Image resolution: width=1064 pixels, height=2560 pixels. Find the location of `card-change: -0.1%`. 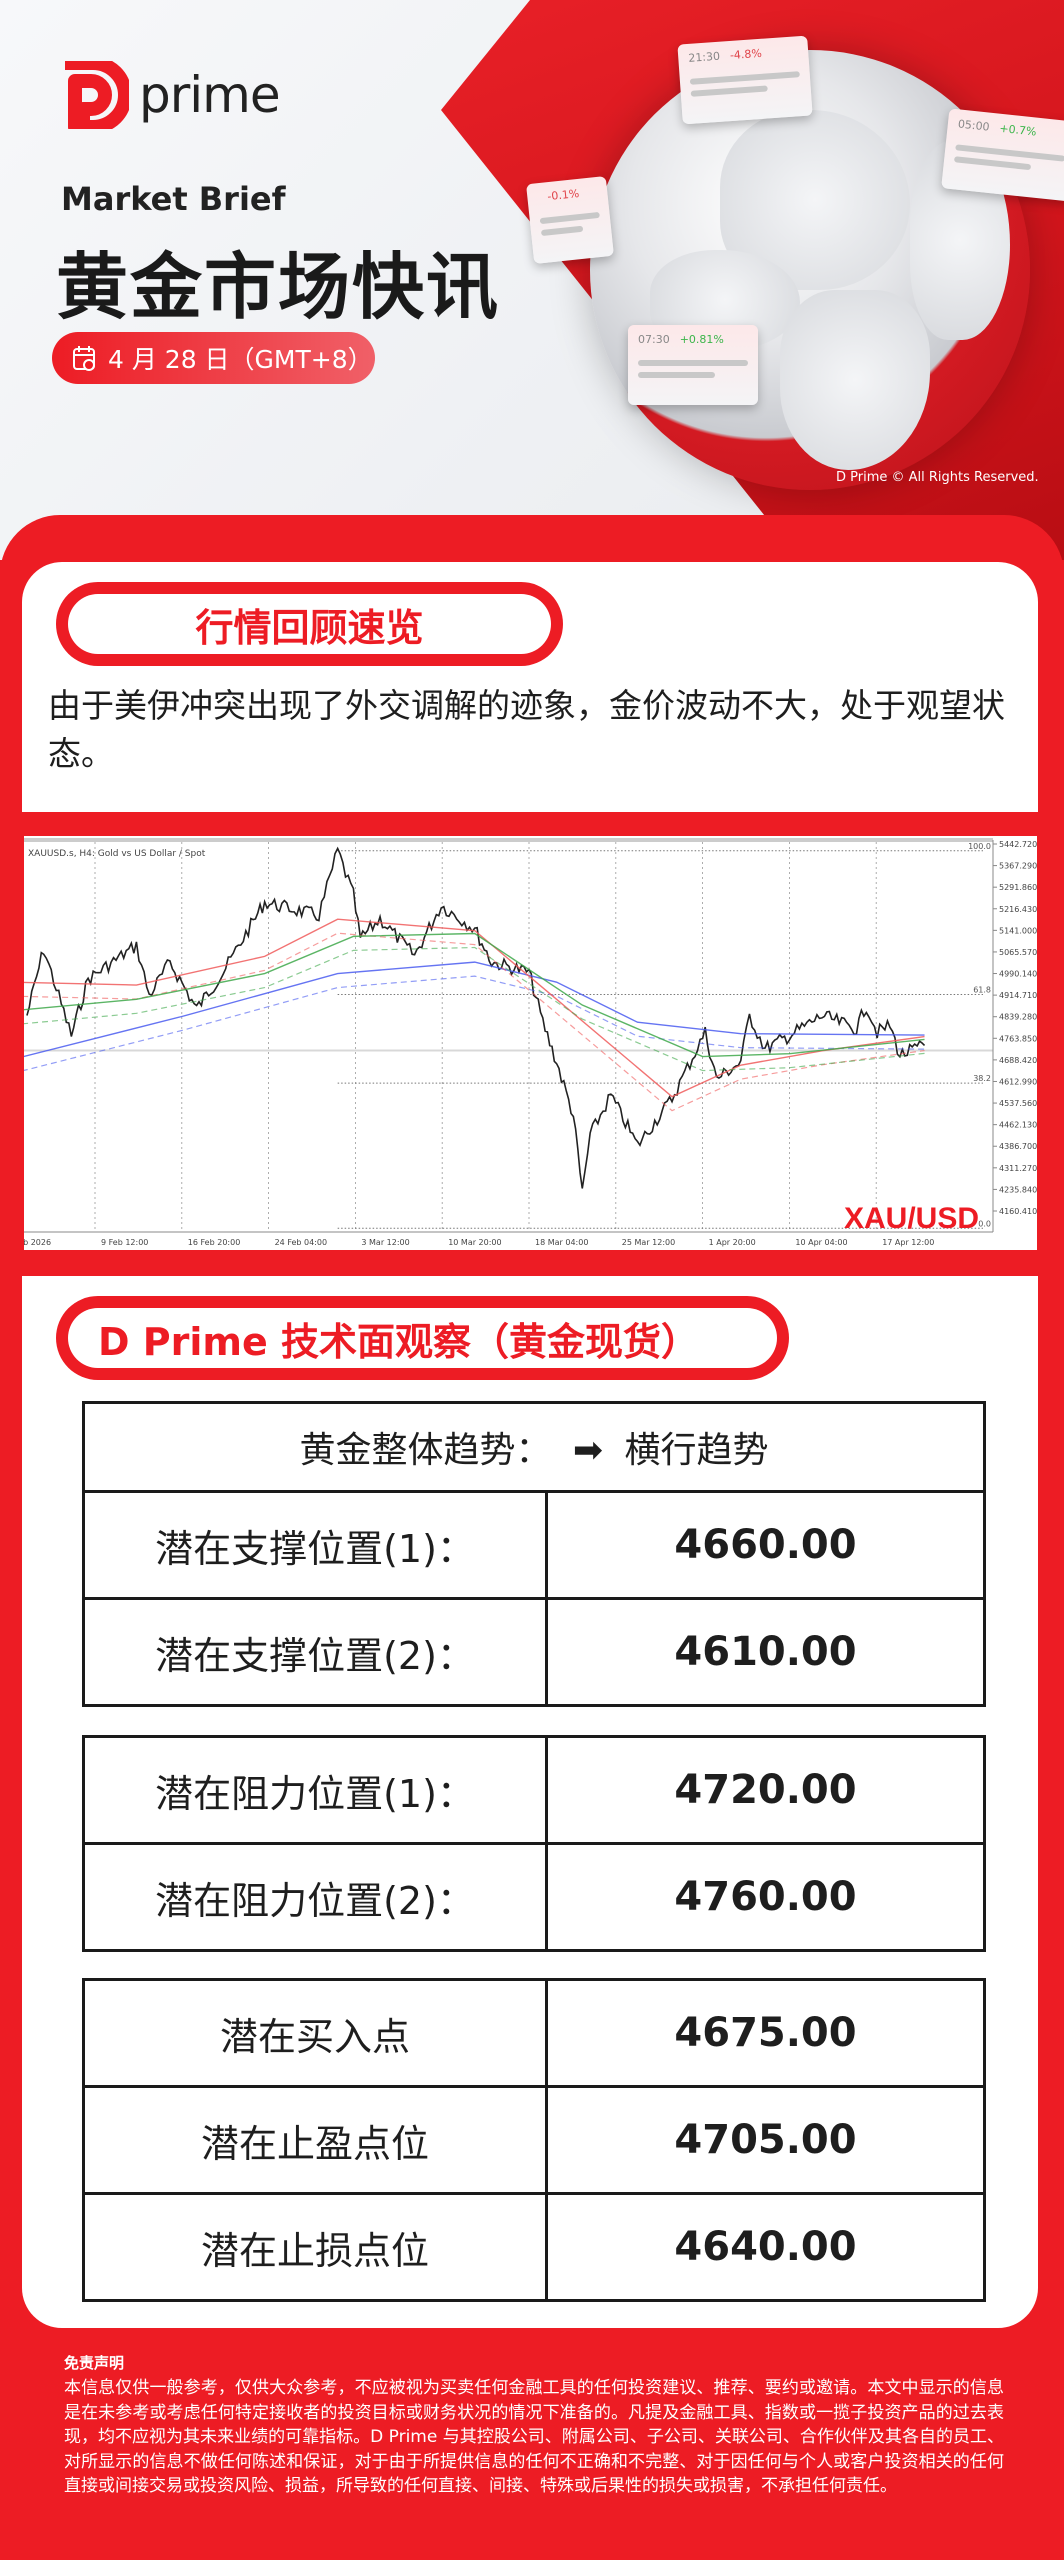

card-change: -0.1% is located at coordinates (563, 195).